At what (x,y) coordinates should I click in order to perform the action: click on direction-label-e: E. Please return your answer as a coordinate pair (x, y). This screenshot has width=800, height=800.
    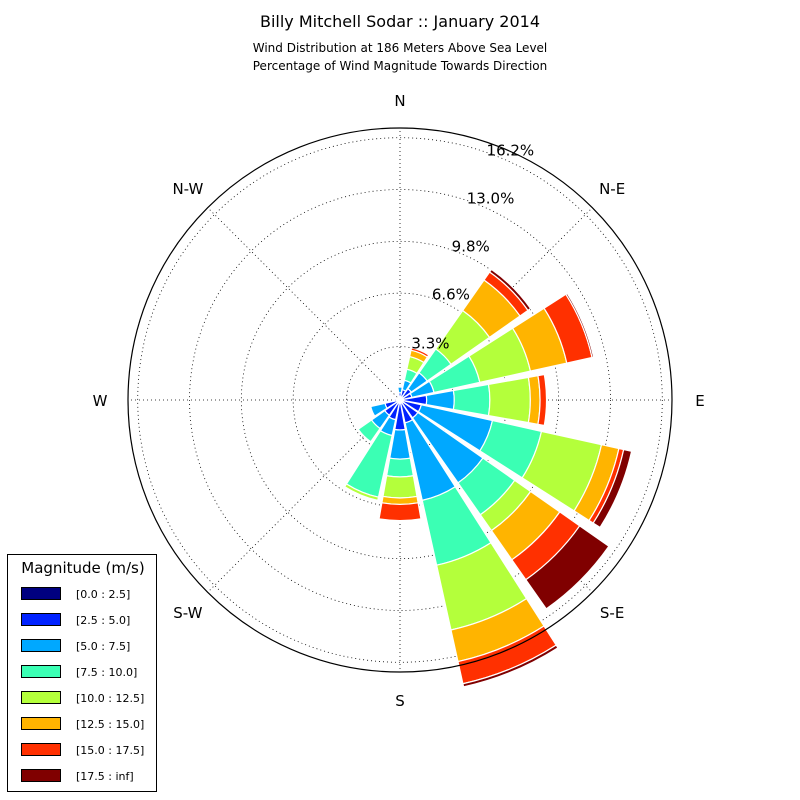
    Looking at the image, I should click on (699, 401).